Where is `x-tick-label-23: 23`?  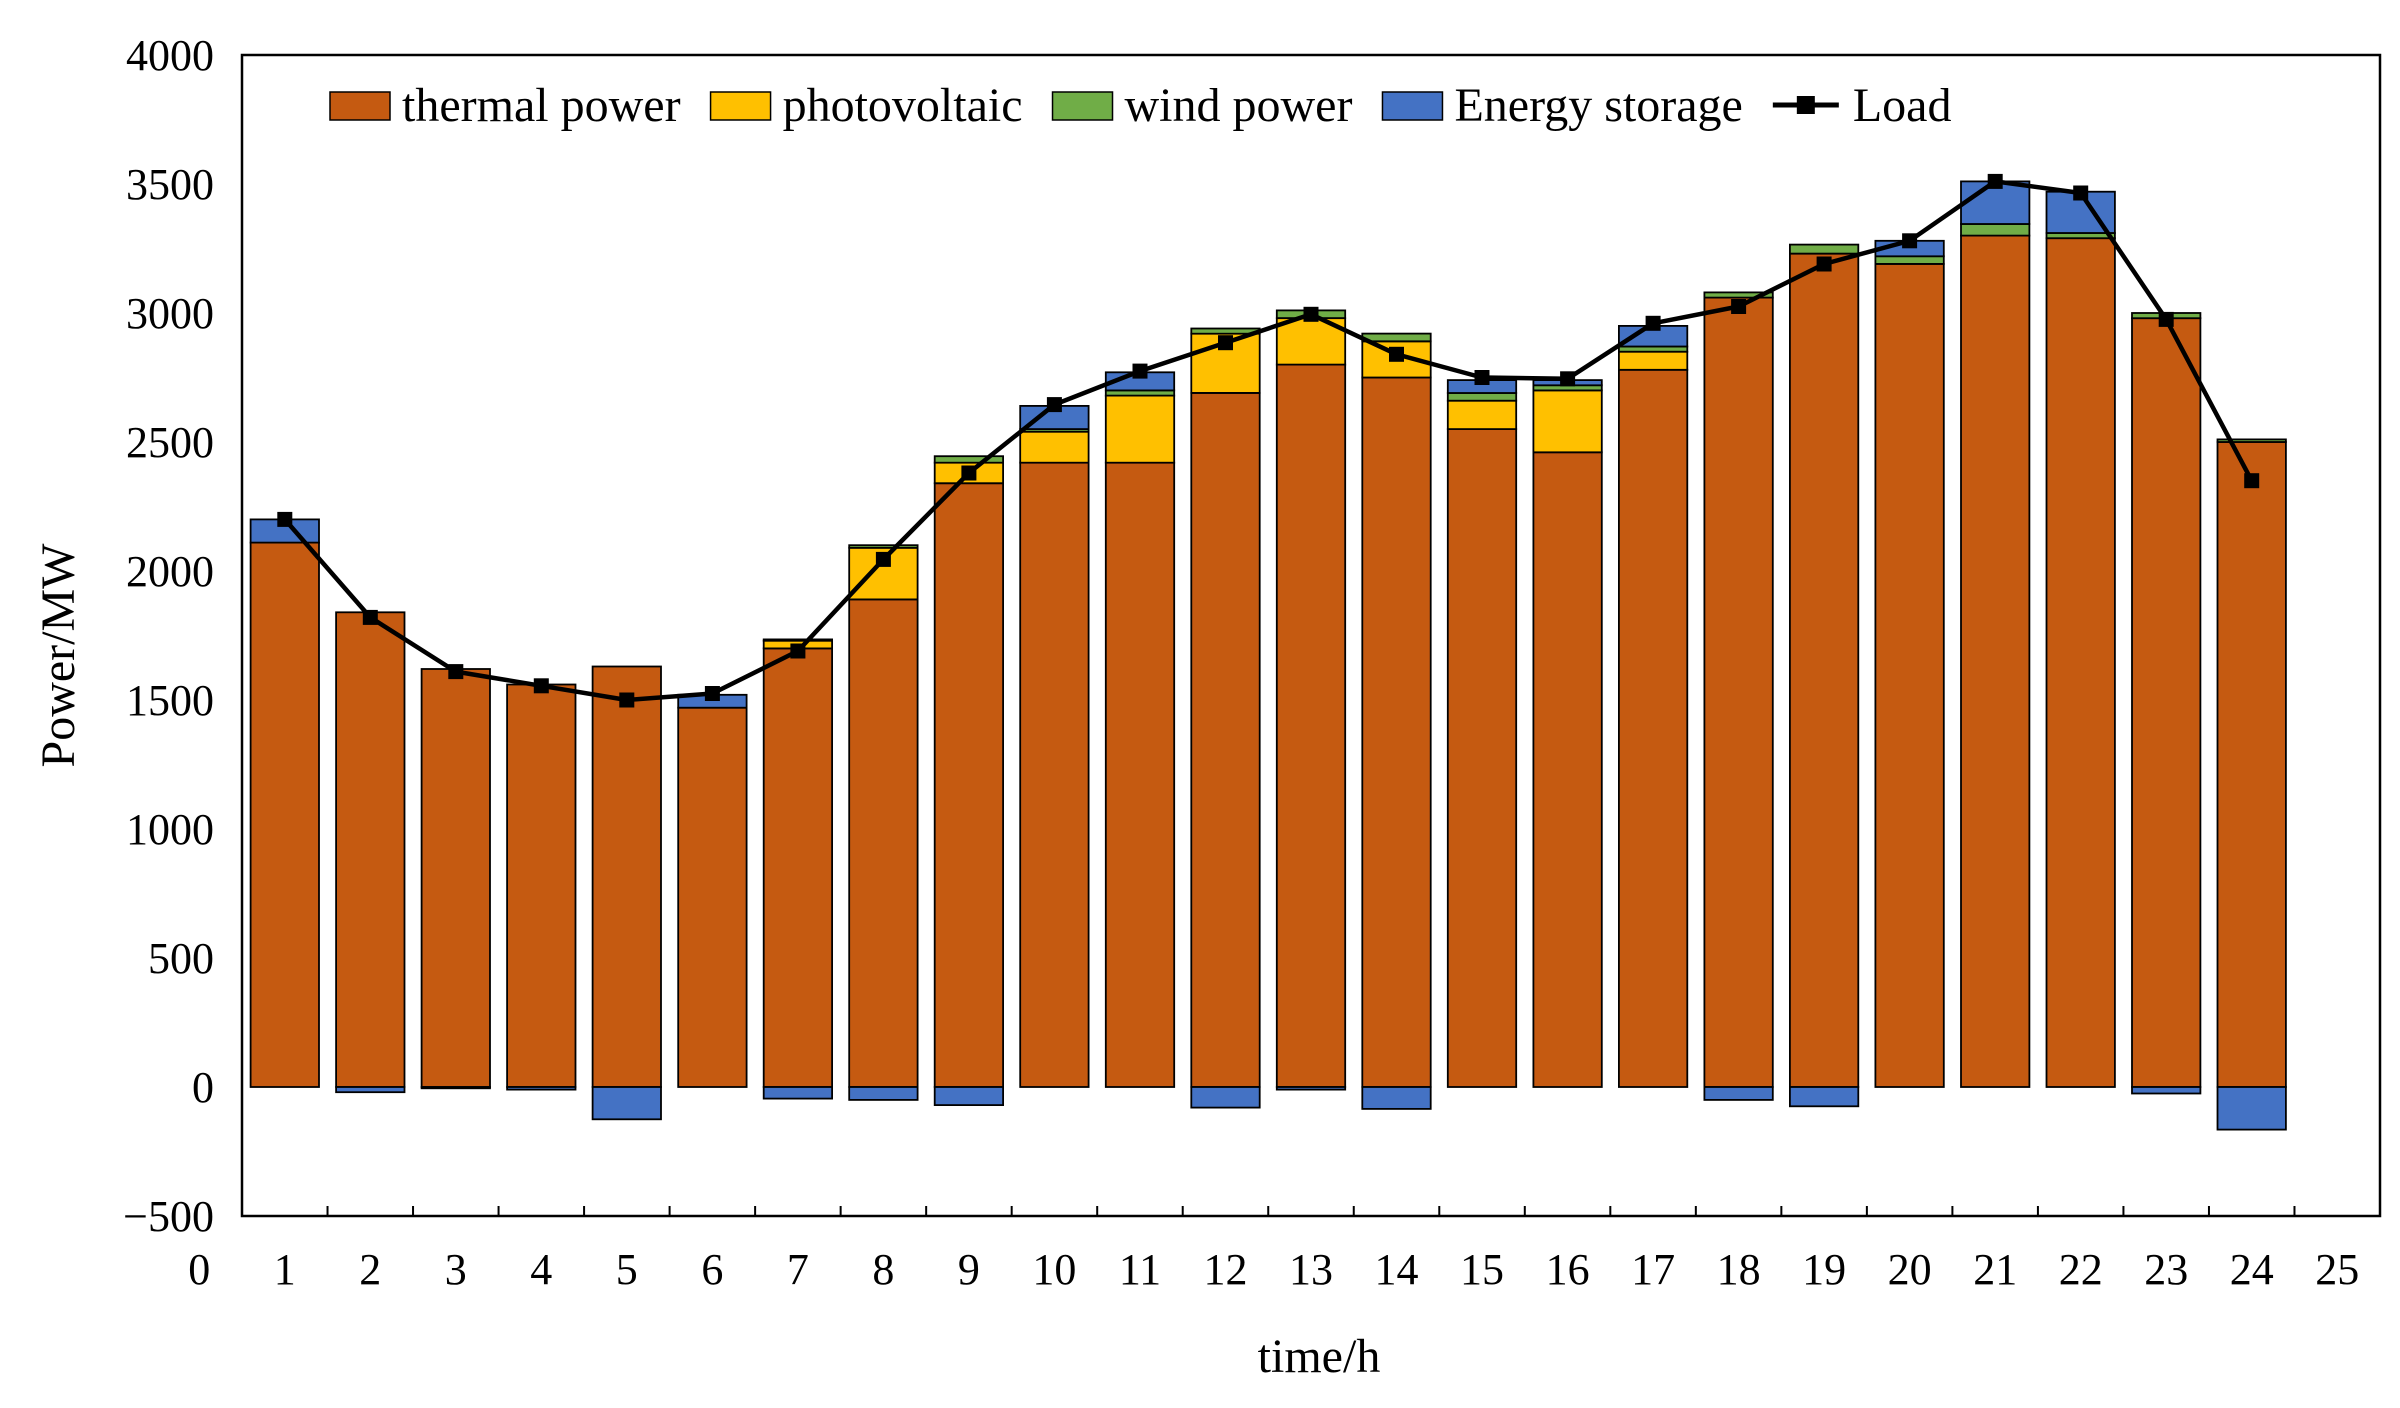 x-tick-label-23: 23 is located at coordinates (2166, 1269).